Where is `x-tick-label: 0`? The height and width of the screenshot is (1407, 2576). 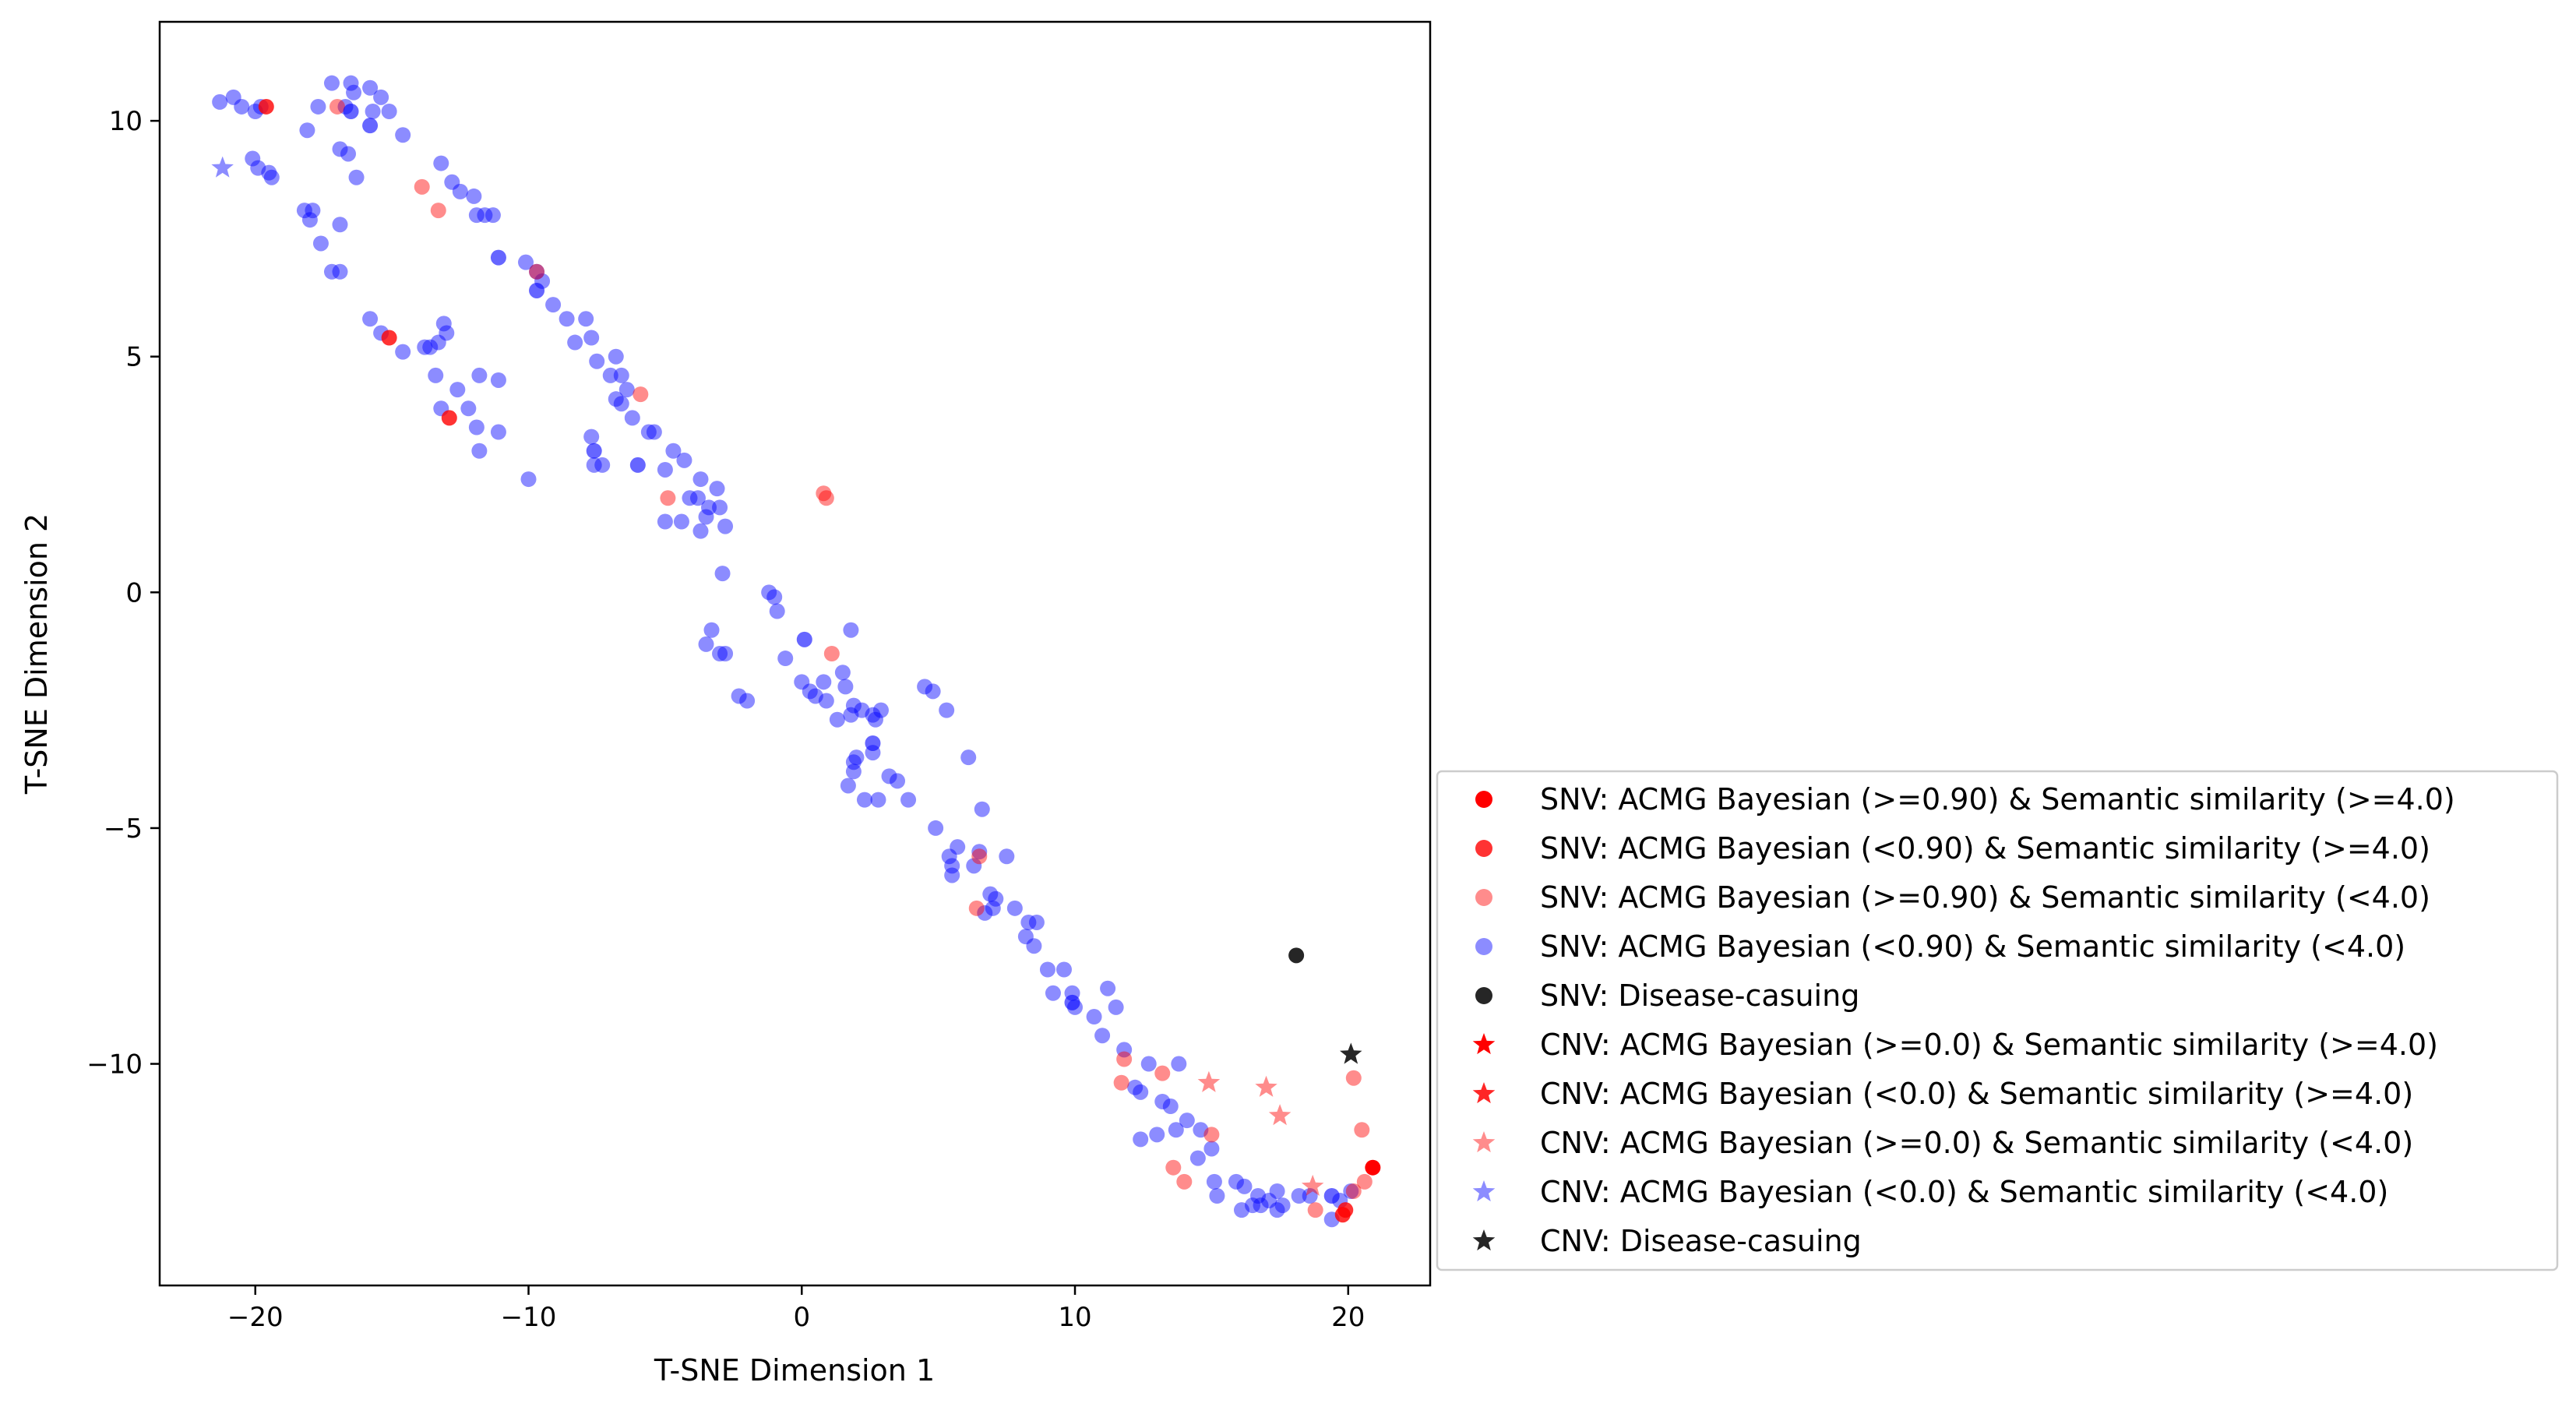
x-tick-label: 0 is located at coordinates (802, 1317).